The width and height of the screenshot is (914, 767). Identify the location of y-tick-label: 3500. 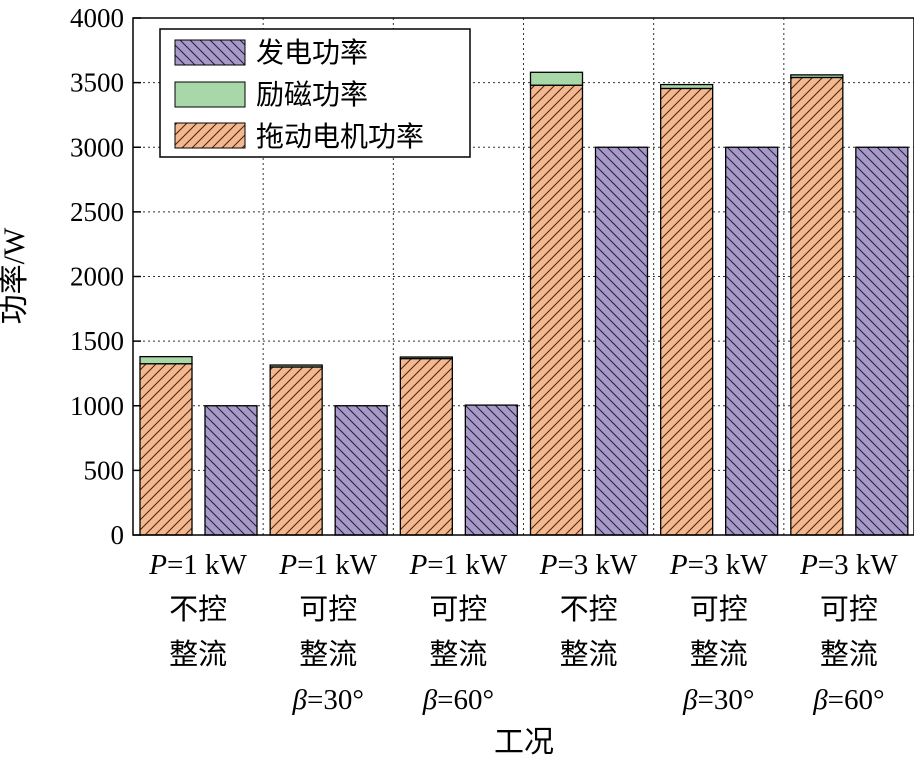
(97, 83).